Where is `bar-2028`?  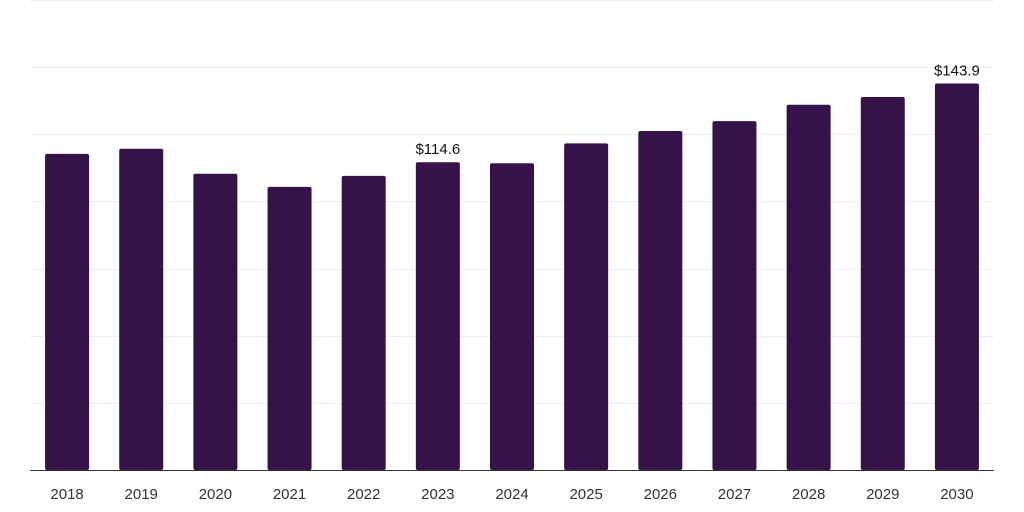 bar-2028 is located at coordinates (808, 287).